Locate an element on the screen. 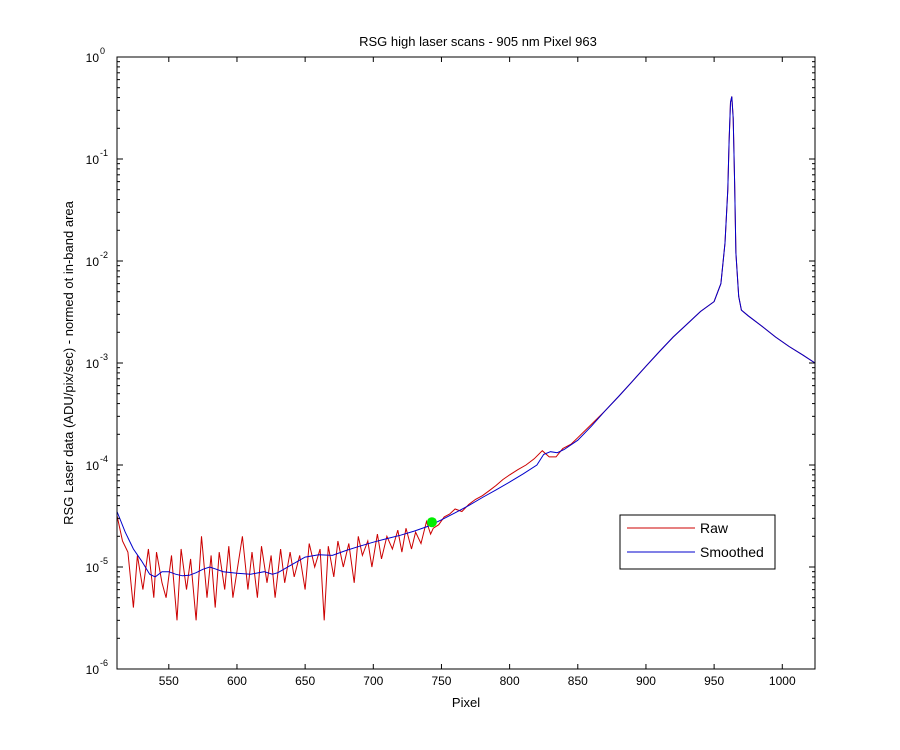  legend-label-raw: Raw is located at coordinates (714, 528).